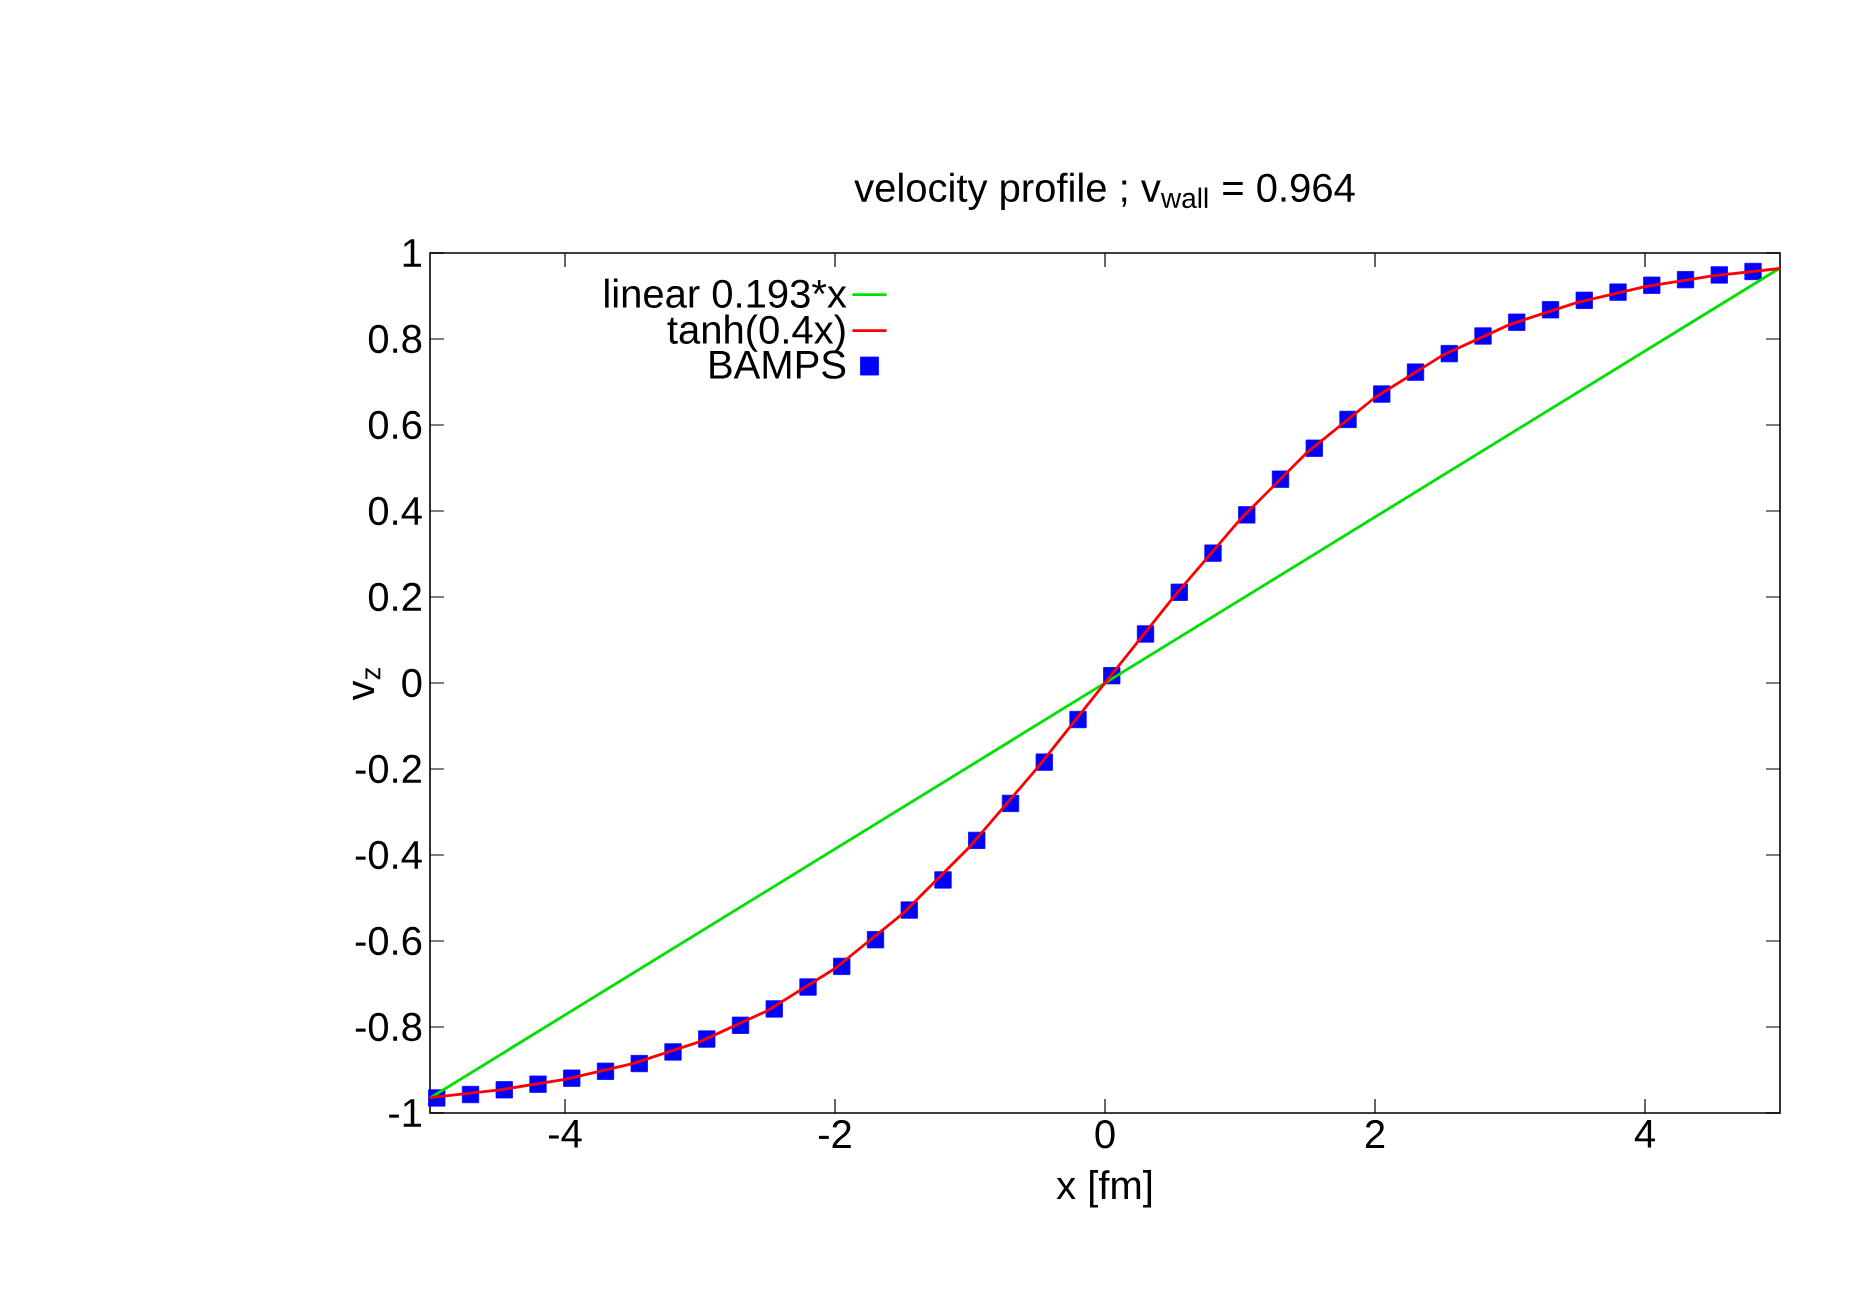 The image size is (1863, 1313). What do you see at coordinates (388, 855) in the screenshot?
I see `y-tick-label: -0.4` at bounding box center [388, 855].